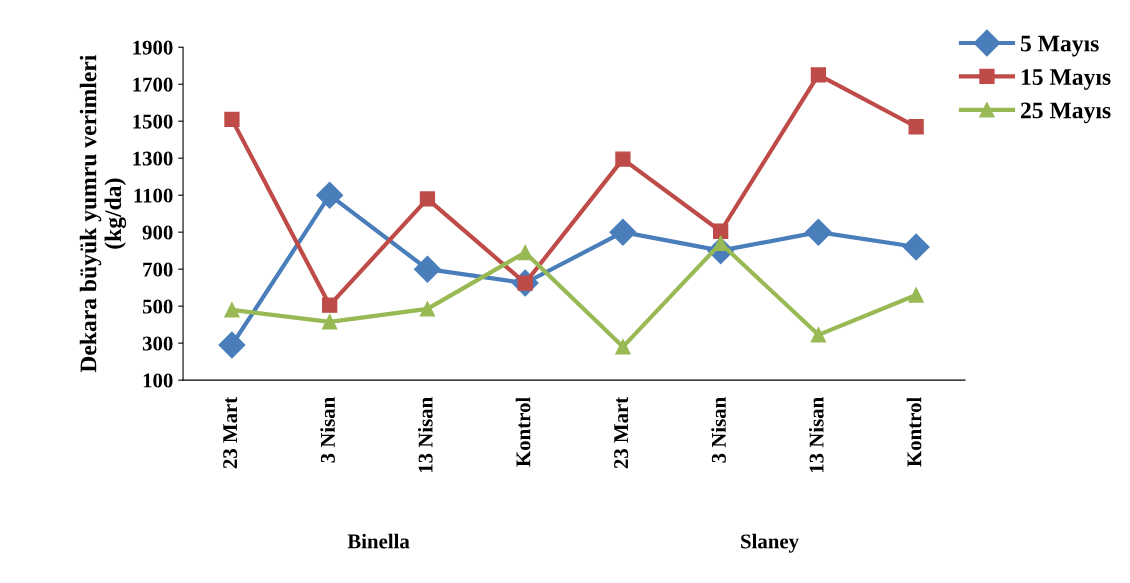  I want to click on legend-label: 15 Mayıs, so click(1066, 79).